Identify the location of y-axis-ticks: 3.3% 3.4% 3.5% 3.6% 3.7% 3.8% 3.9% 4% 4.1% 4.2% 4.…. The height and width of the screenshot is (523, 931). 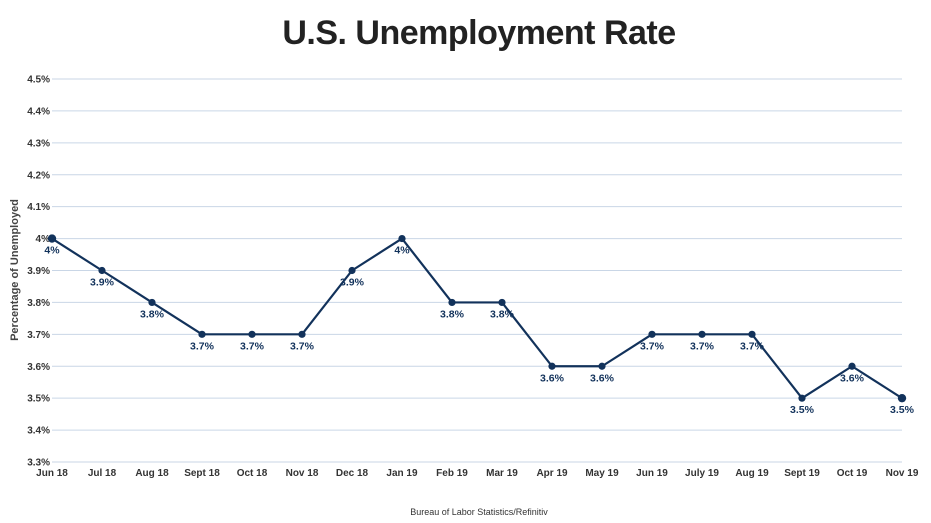
(38, 272).